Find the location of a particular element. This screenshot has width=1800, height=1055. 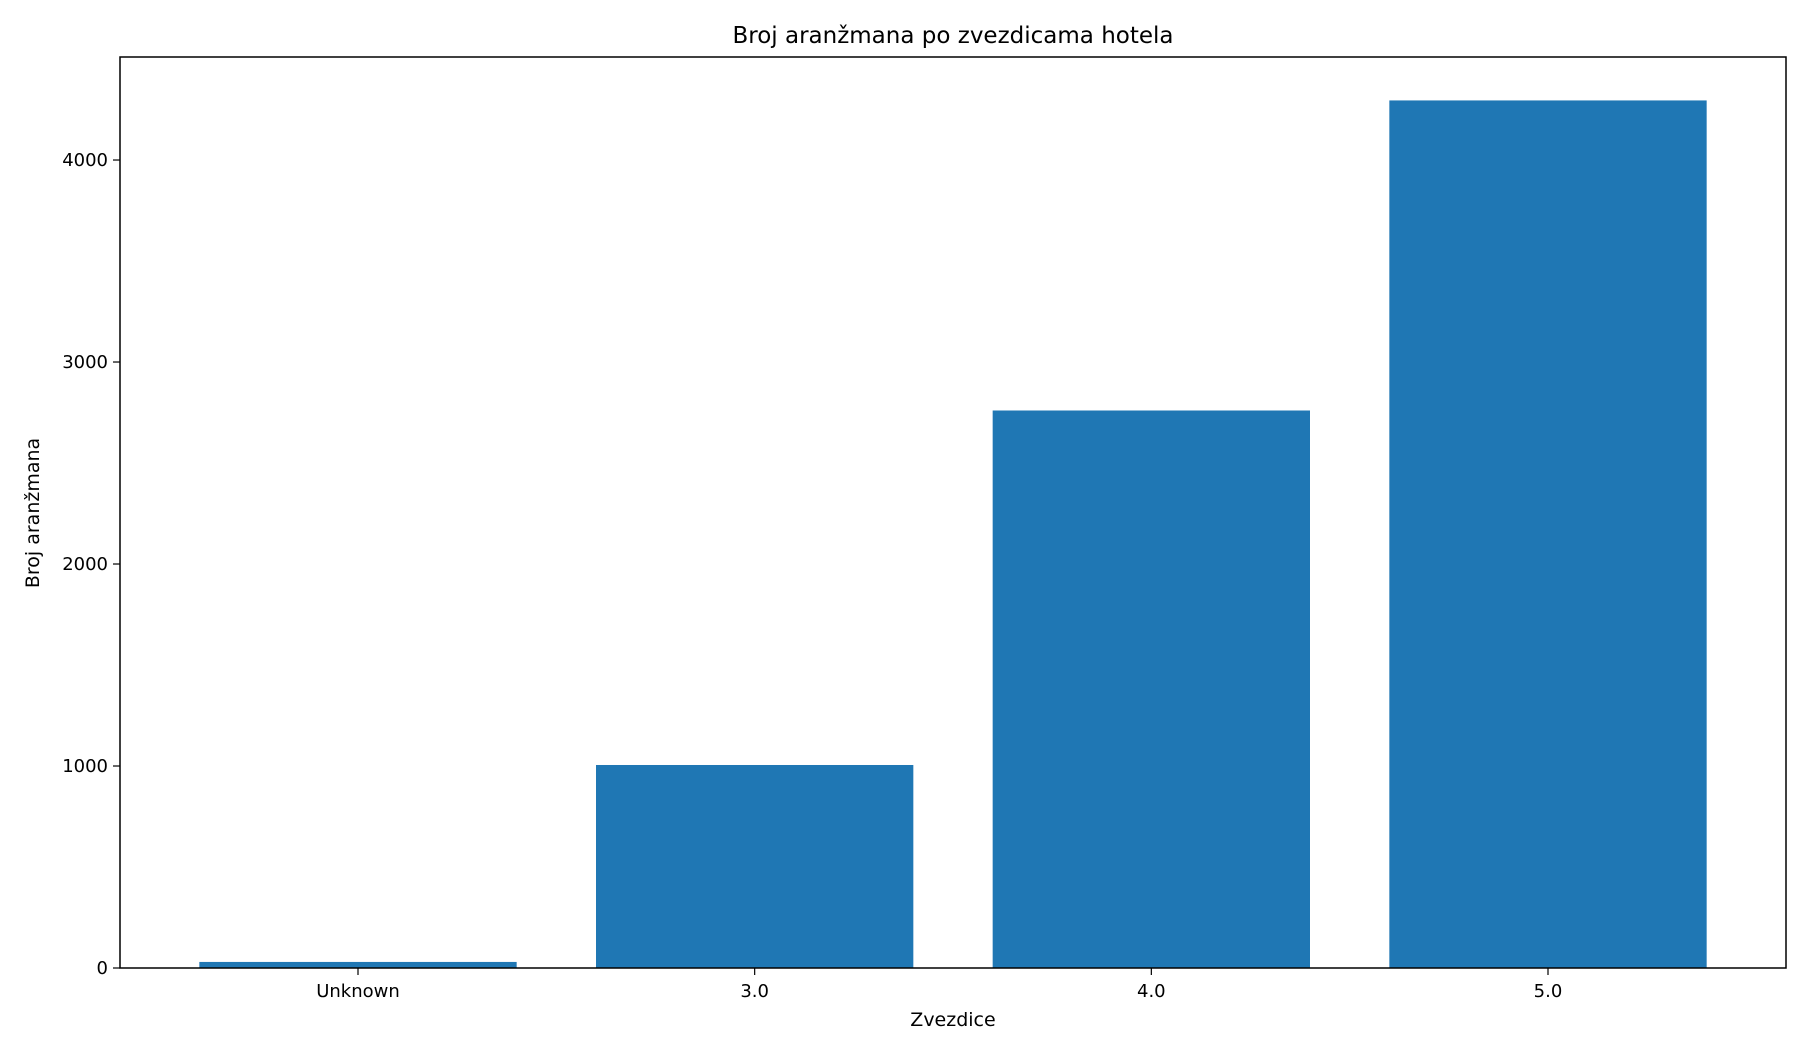

x-tick-label: Unknown is located at coordinates (358, 991).